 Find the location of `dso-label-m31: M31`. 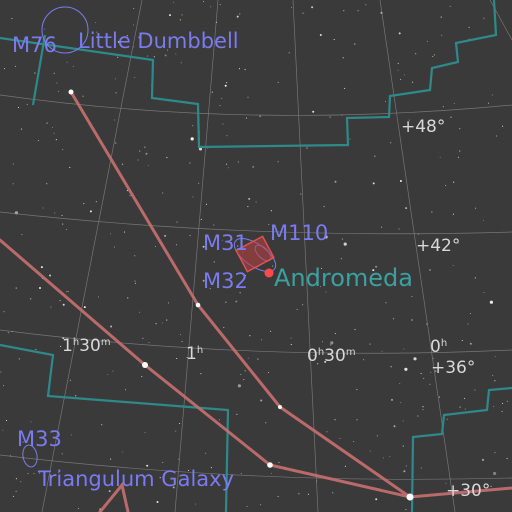

dso-label-m31: M31 is located at coordinates (225, 243).